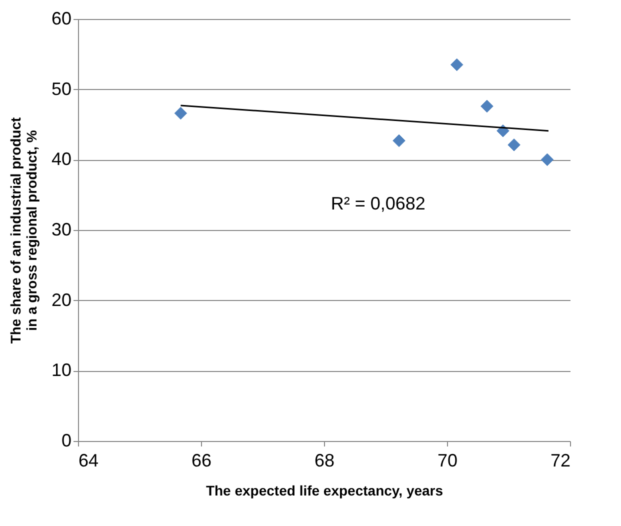  Describe the element at coordinates (88, 460) in the screenshot. I see `x-tick-label: 64` at that location.